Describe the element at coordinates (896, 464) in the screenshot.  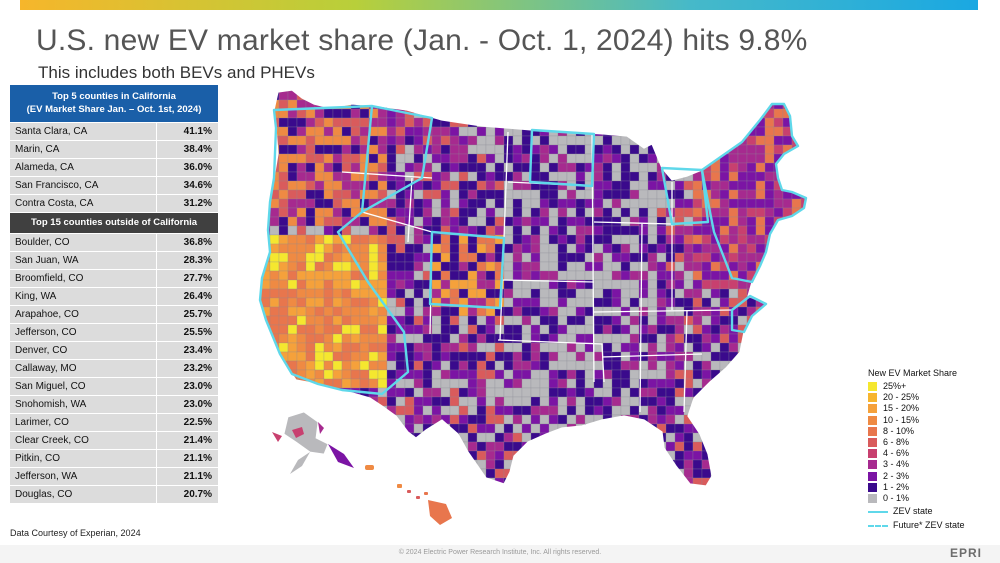
I see `legend-label: 3 - 4%` at that location.